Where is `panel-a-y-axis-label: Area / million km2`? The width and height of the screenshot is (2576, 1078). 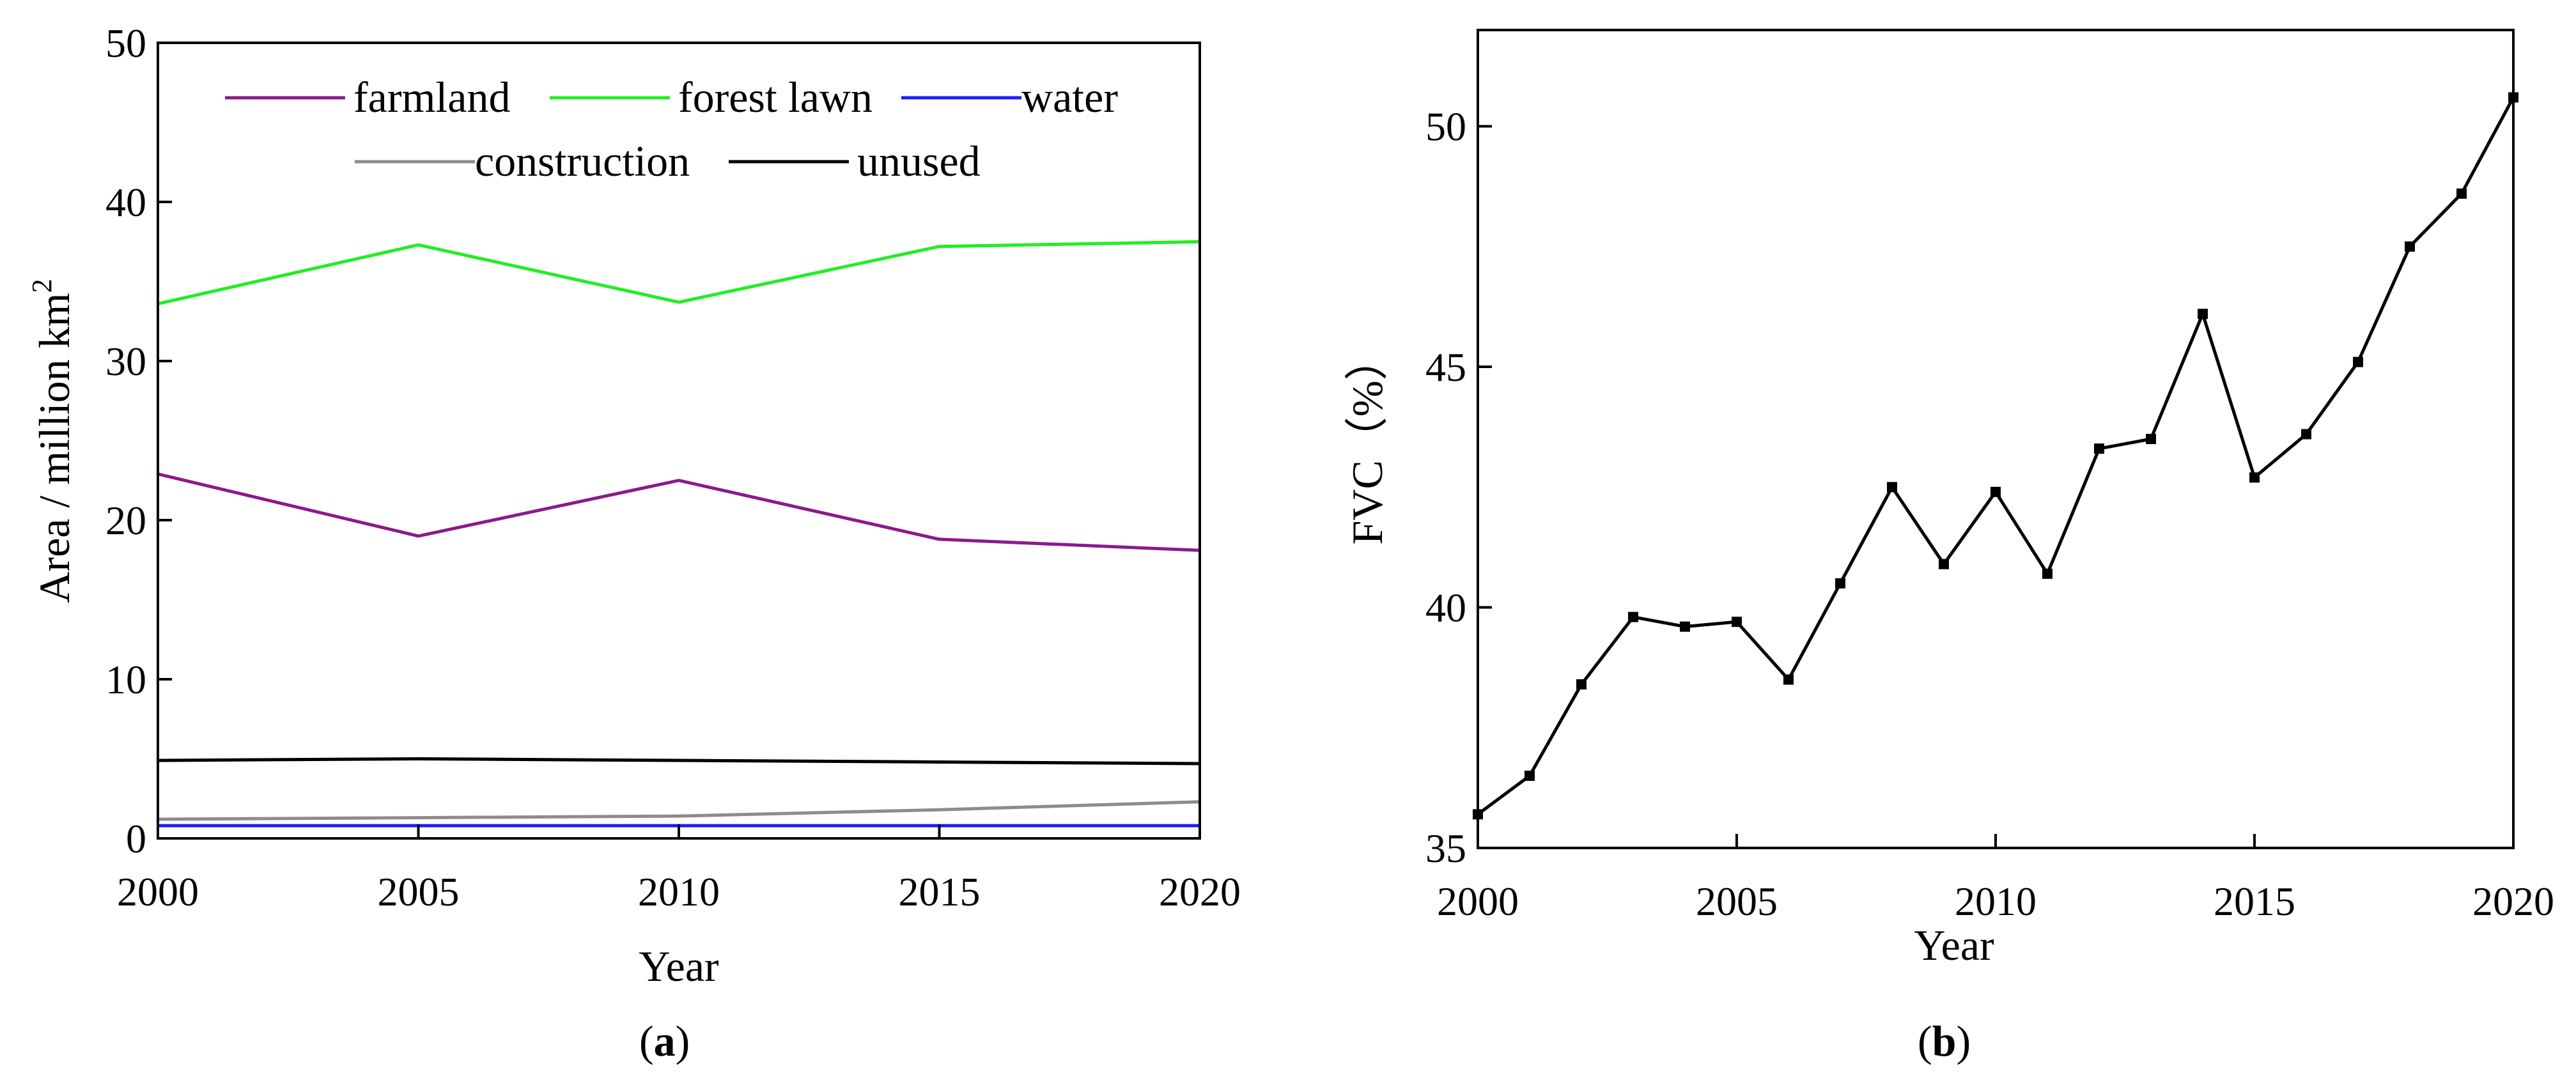
panel-a-y-axis-label: Area / million km2 is located at coordinates (52, 441).